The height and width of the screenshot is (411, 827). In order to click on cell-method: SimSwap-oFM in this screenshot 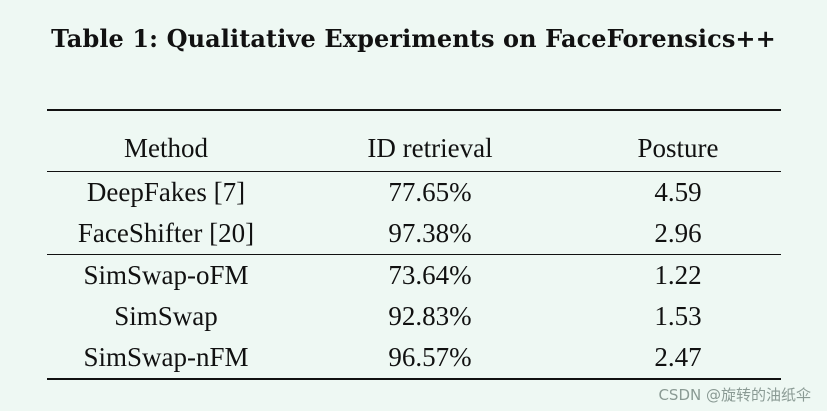, I will do `click(166, 275)`.